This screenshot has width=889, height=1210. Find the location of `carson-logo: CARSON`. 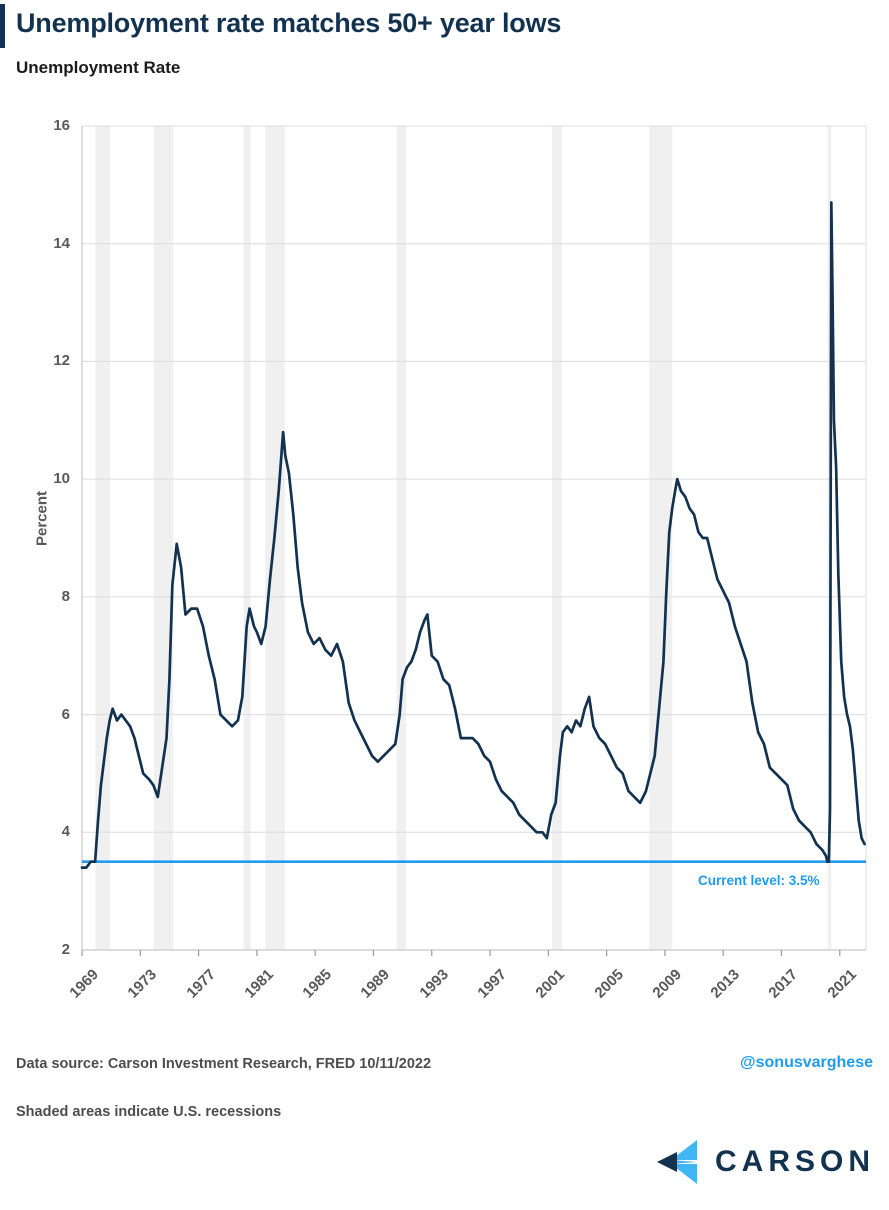

carson-logo: CARSON is located at coordinates (763, 1162).